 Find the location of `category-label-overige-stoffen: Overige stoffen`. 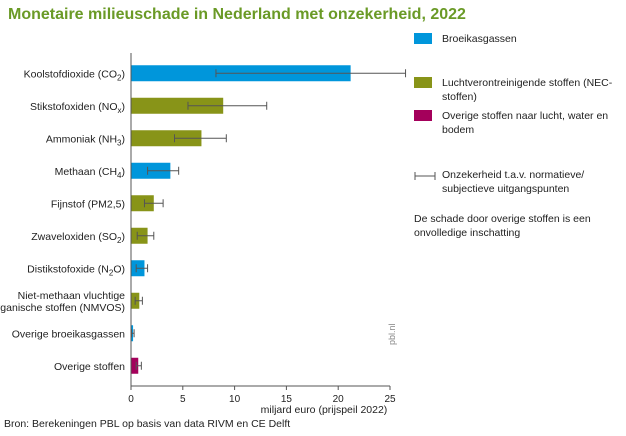

category-label-overige-stoffen: Overige stoffen is located at coordinates (89, 367).